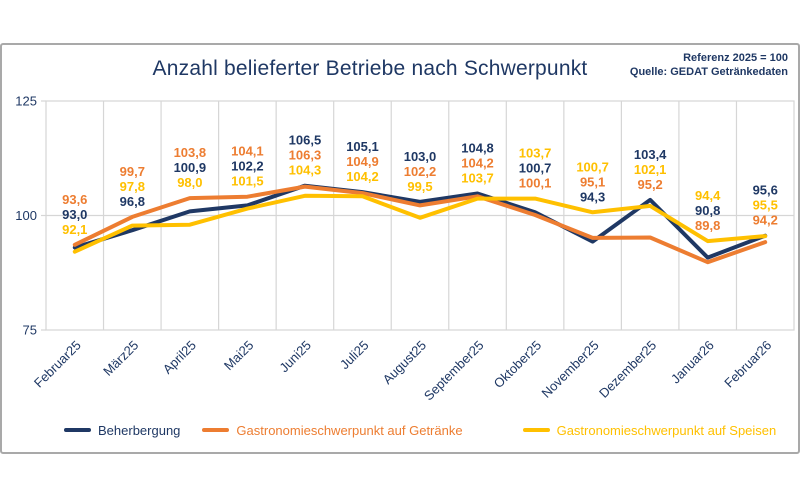 The height and width of the screenshot is (500, 800). I want to click on x-axis-label-dezember25: Dezember25, so click(627, 369).